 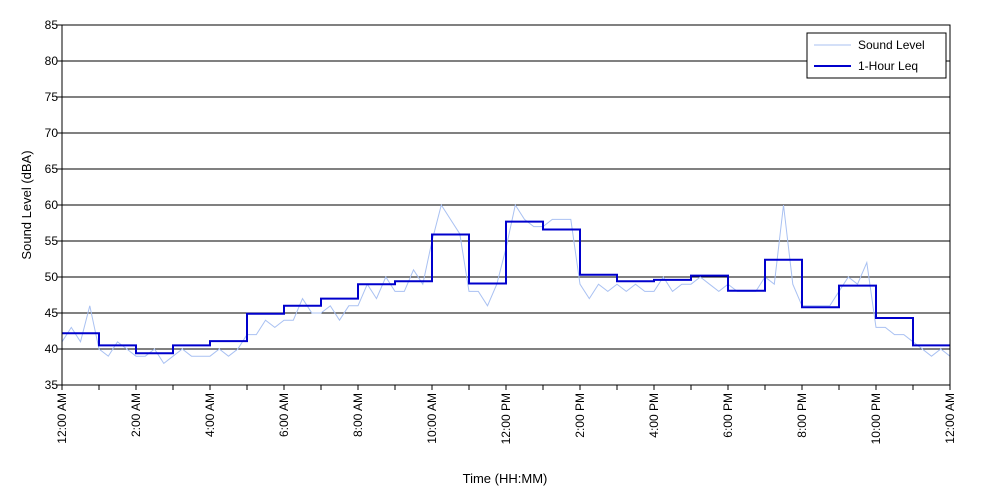 I want to click on x-tick-label: 4:00 AM, so click(x=210, y=415).